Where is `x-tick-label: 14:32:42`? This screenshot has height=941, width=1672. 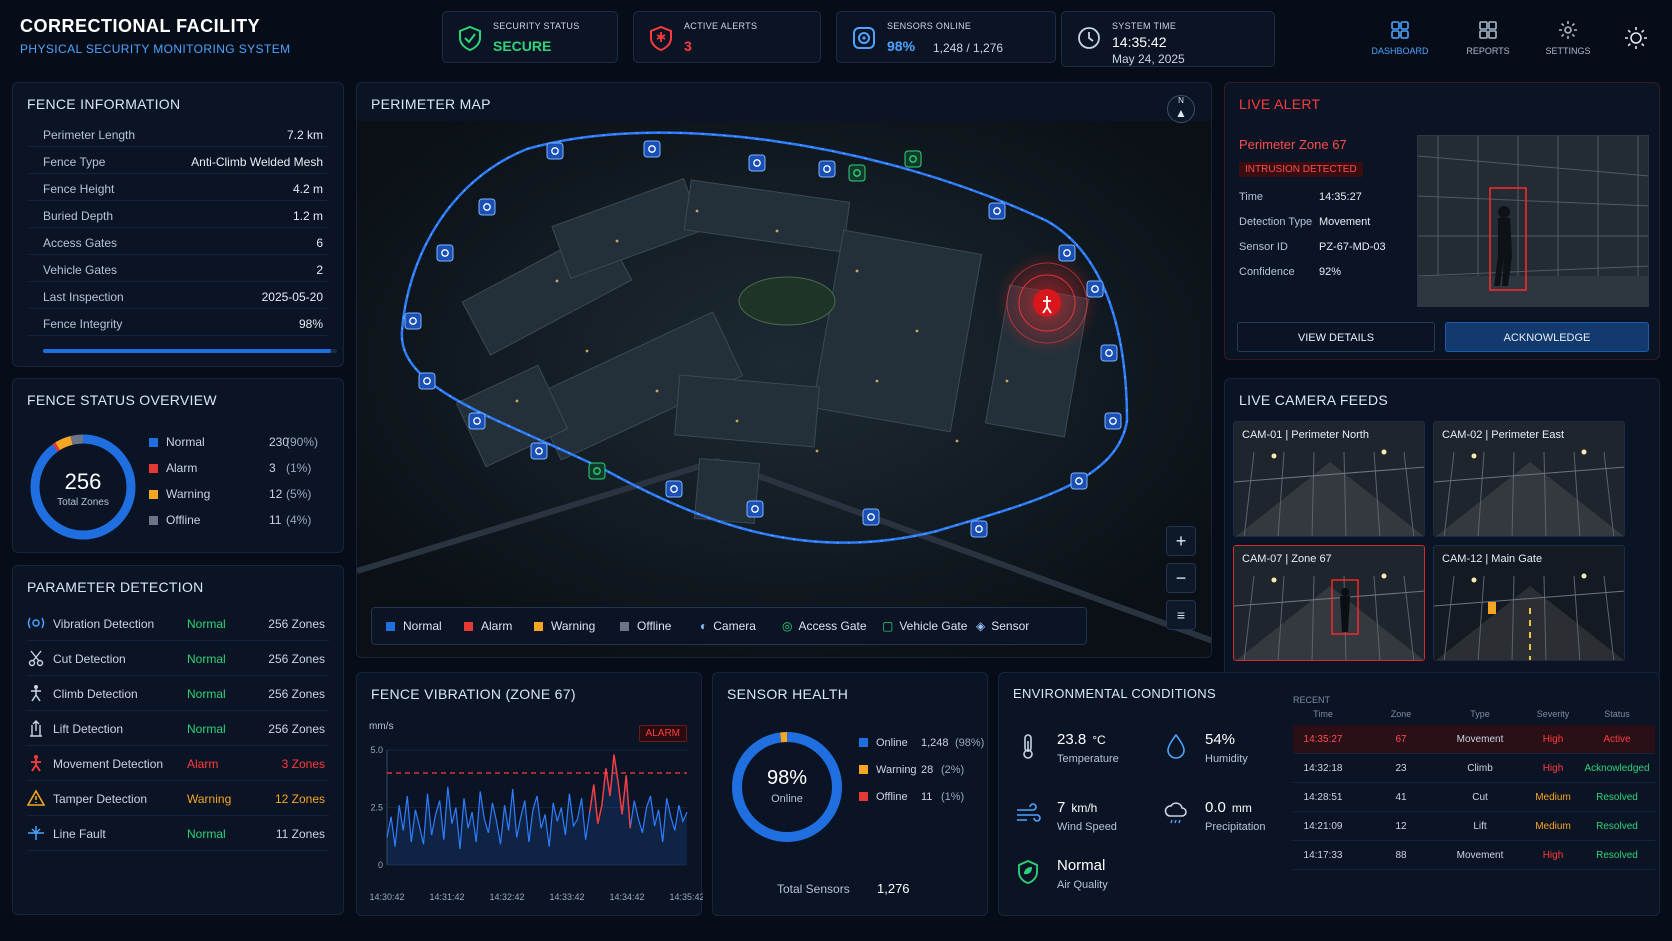 x-tick-label: 14:32:42 is located at coordinates (506, 897).